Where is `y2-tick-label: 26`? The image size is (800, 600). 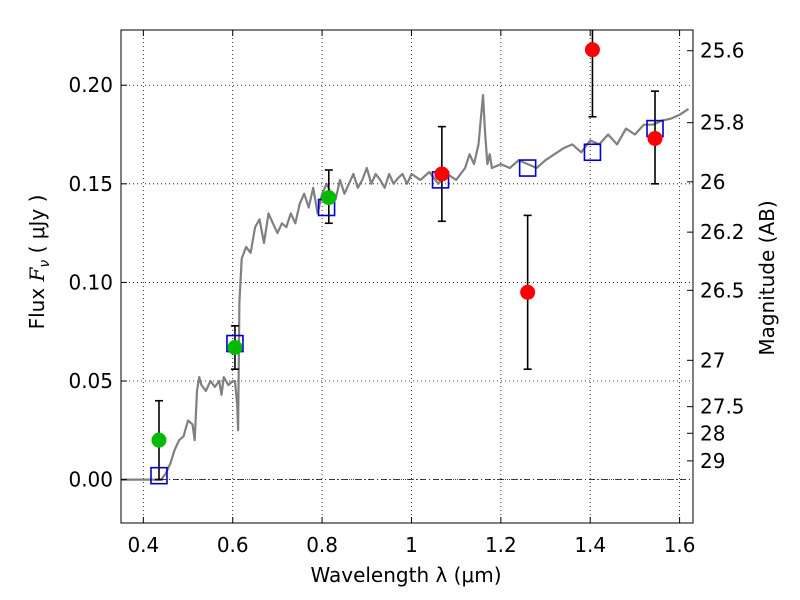 y2-tick-label: 26 is located at coordinates (712, 182).